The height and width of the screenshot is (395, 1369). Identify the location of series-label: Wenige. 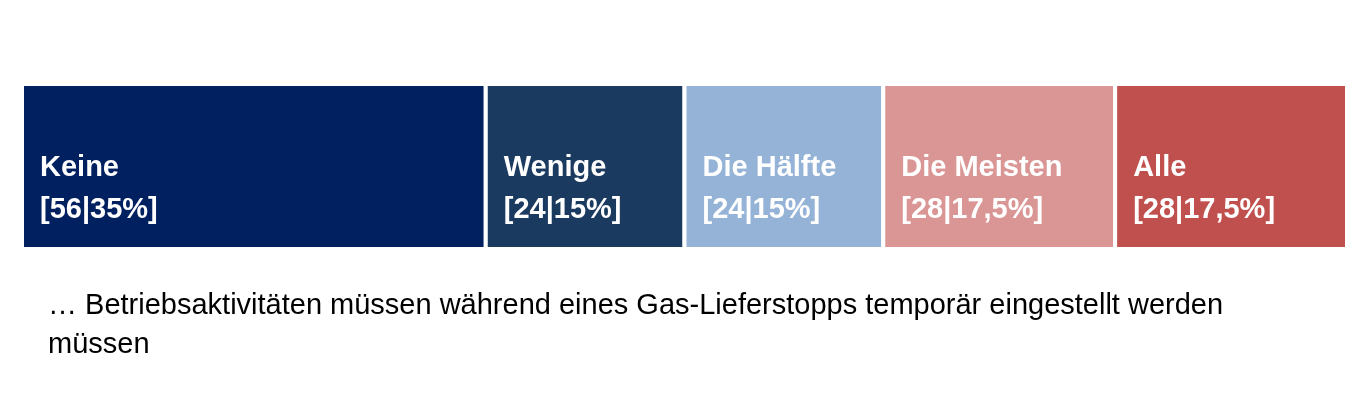
(555, 165).